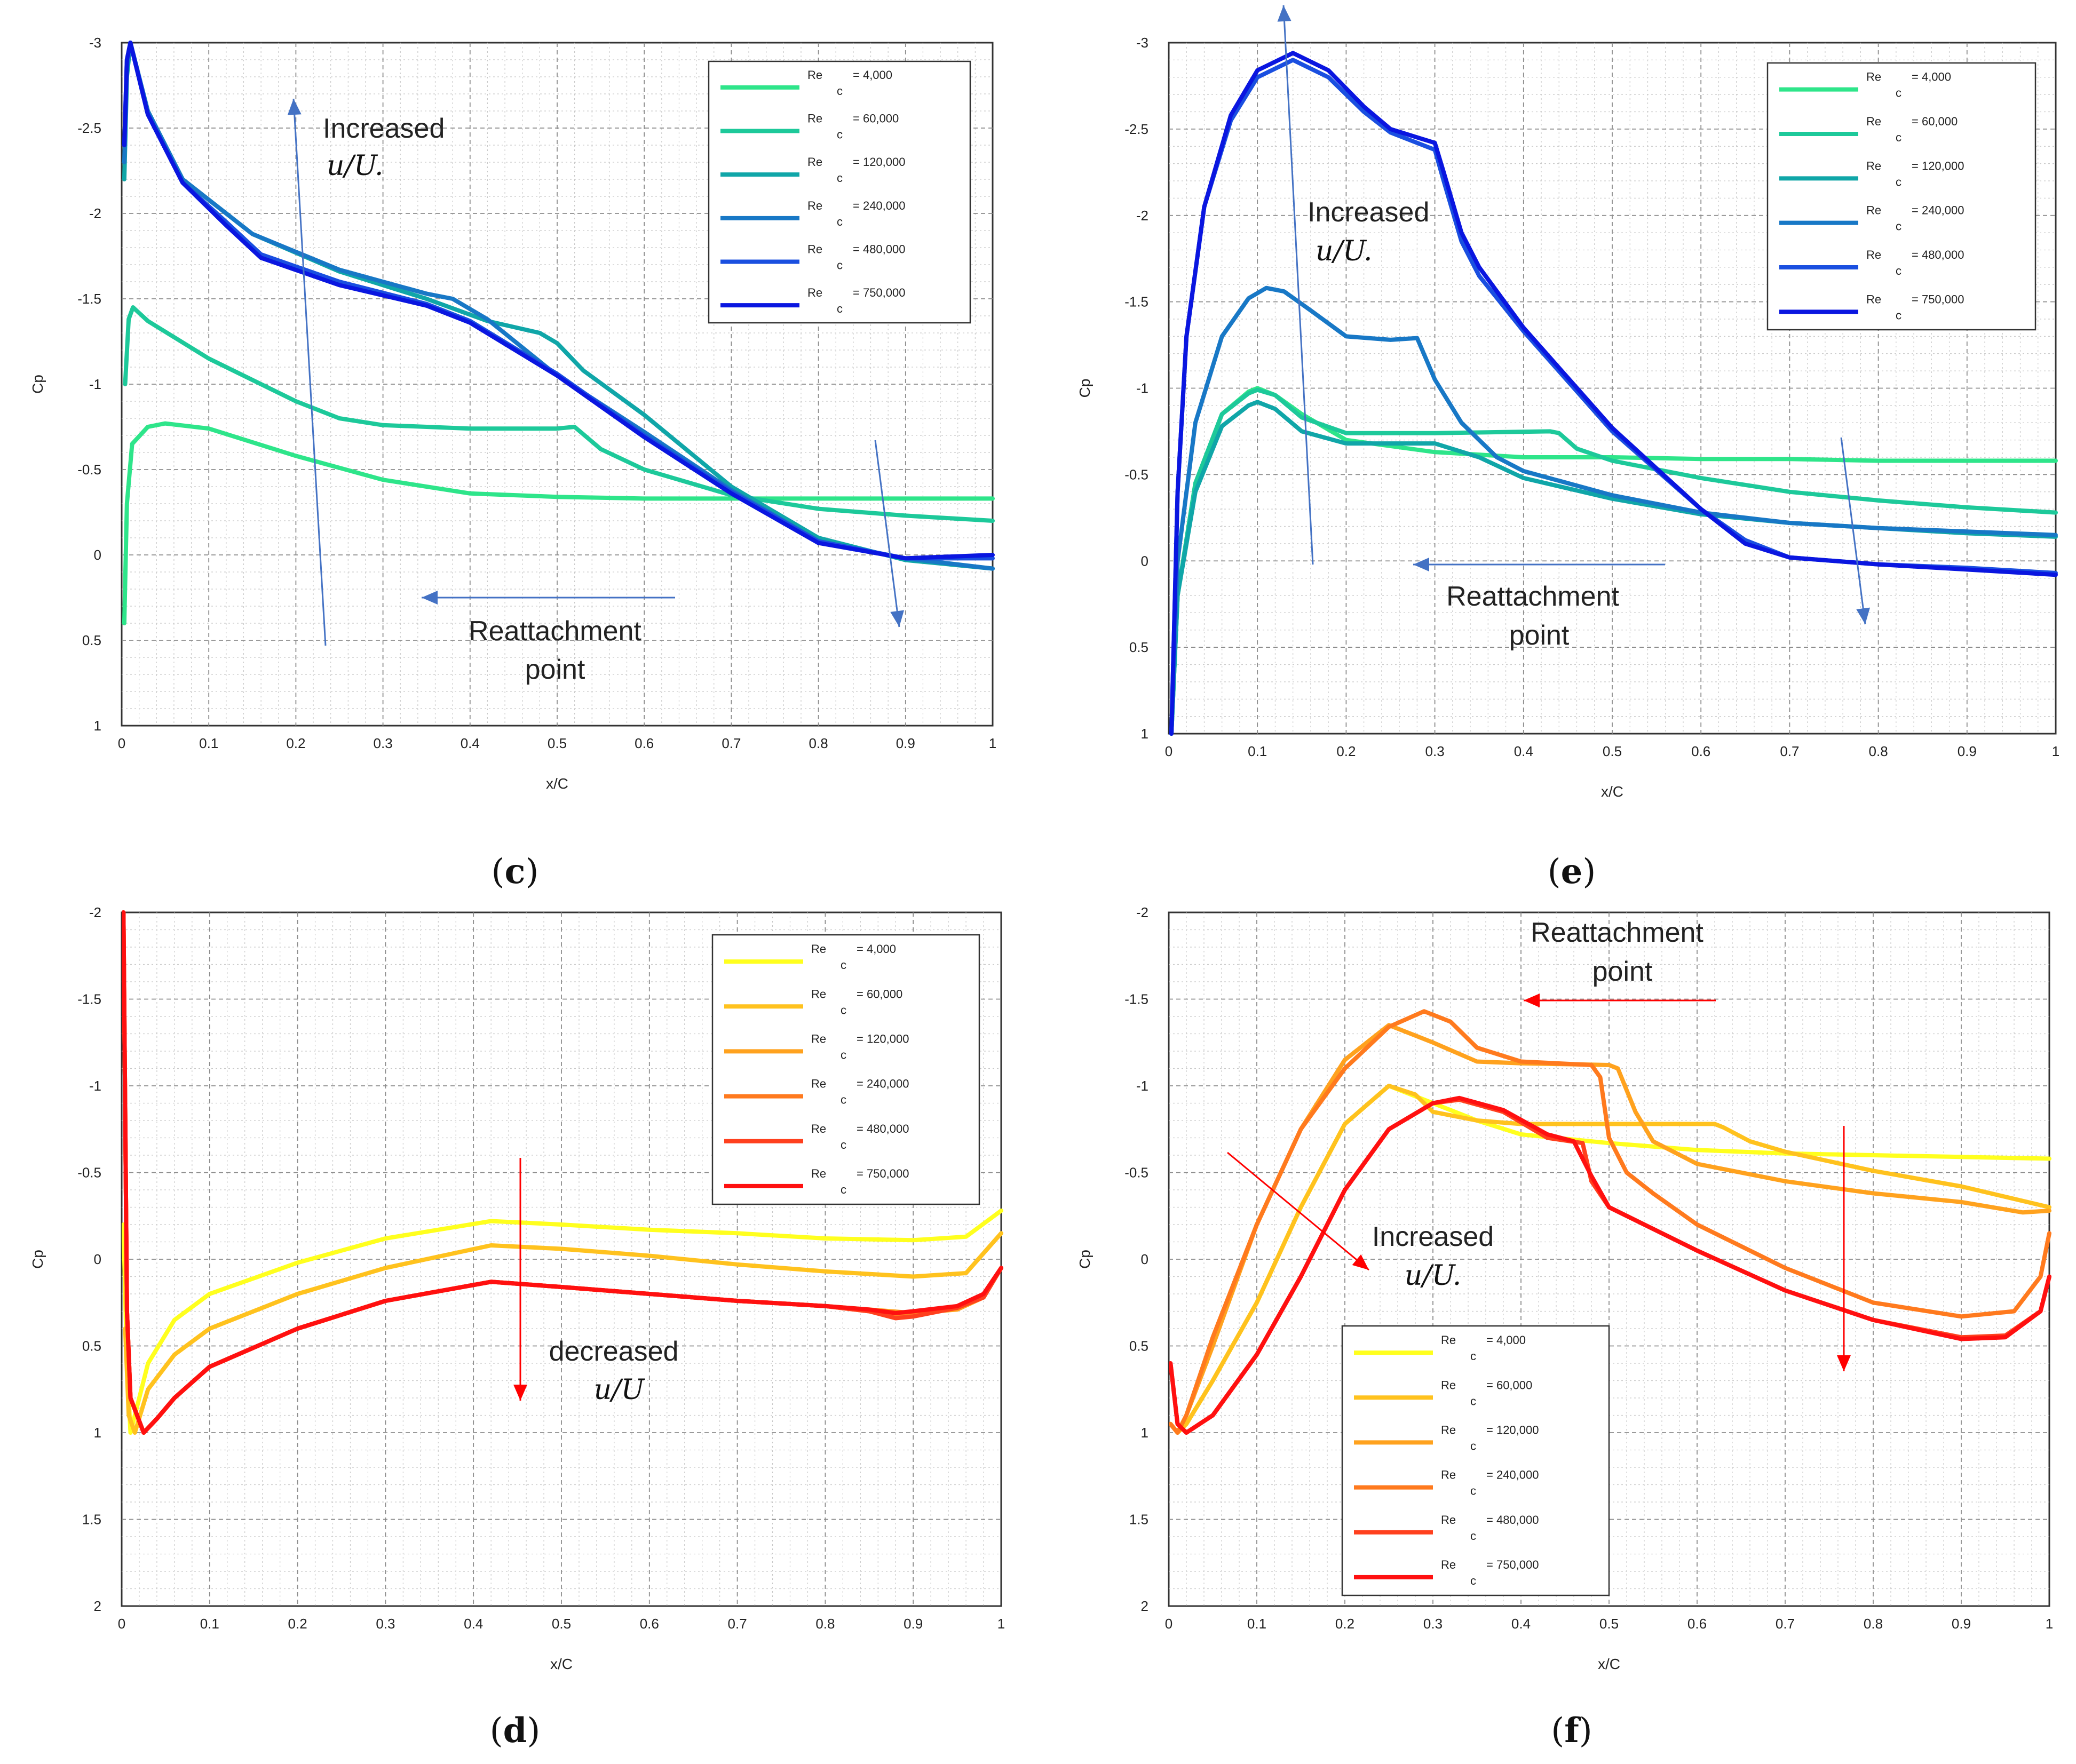  What do you see at coordinates (1589, 872) in the screenshot?
I see `caption-close-paren: )` at bounding box center [1589, 872].